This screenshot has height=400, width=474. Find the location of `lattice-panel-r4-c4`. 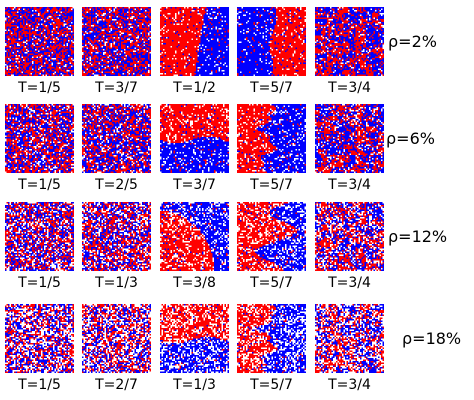

lattice-panel-r4-c4 is located at coordinates (271, 338).